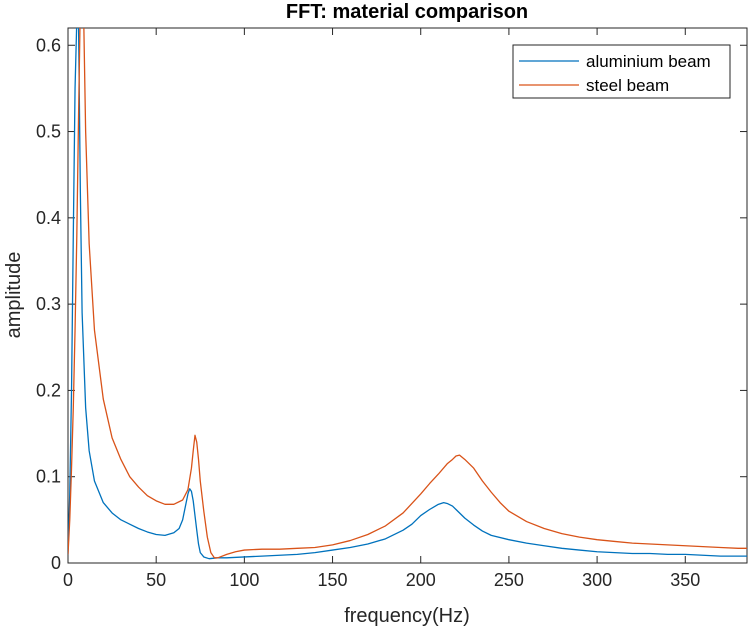 The width and height of the screenshot is (750, 630). What do you see at coordinates (56, 563) in the screenshot?
I see `y-tick-label: 0` at bounding box center [56, 563].